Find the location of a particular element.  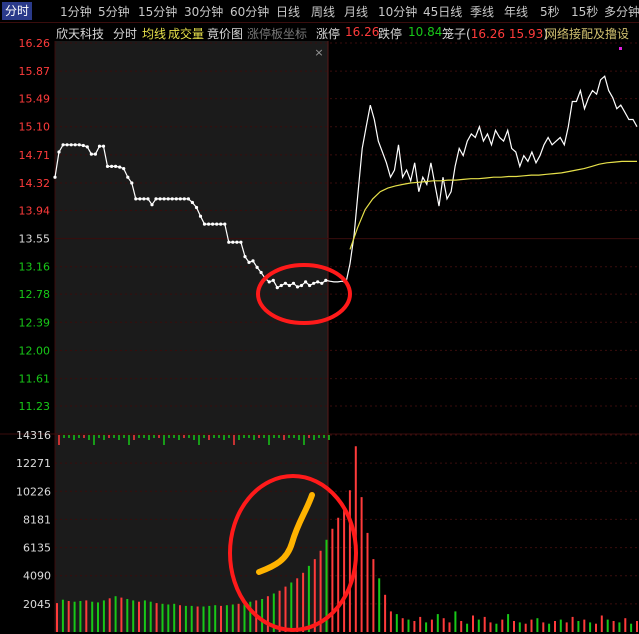

price-tick-label: 15.10 is located at coordinates (35, 127).